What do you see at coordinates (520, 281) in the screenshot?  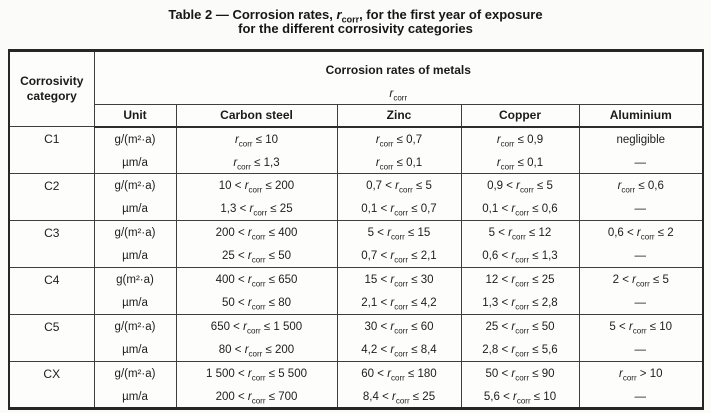 I see `copper-value: 12 < rcorr ≤ 25` at bounding box center [520, 281].